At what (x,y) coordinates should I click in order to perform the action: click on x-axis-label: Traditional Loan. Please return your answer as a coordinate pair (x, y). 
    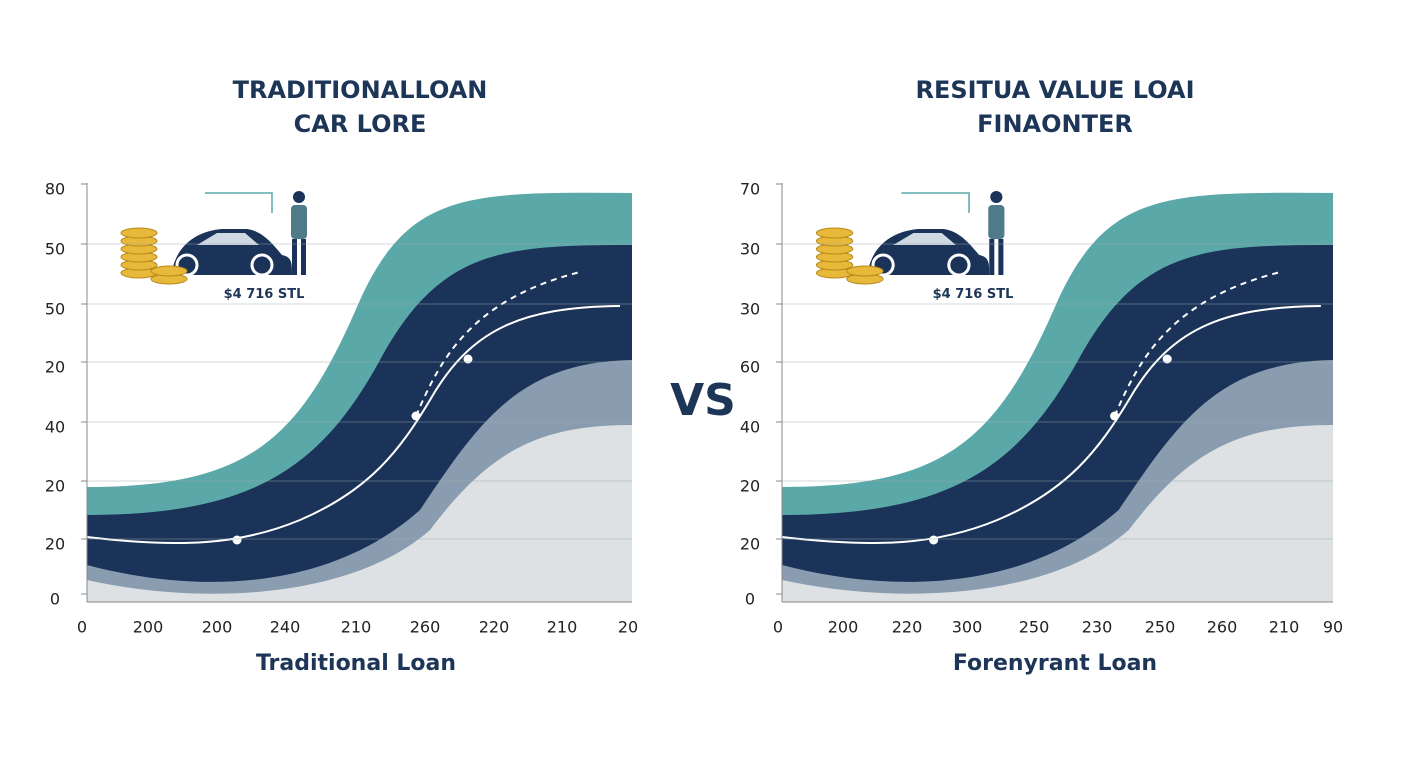
    Looking at the image, I should click on (356, 663).